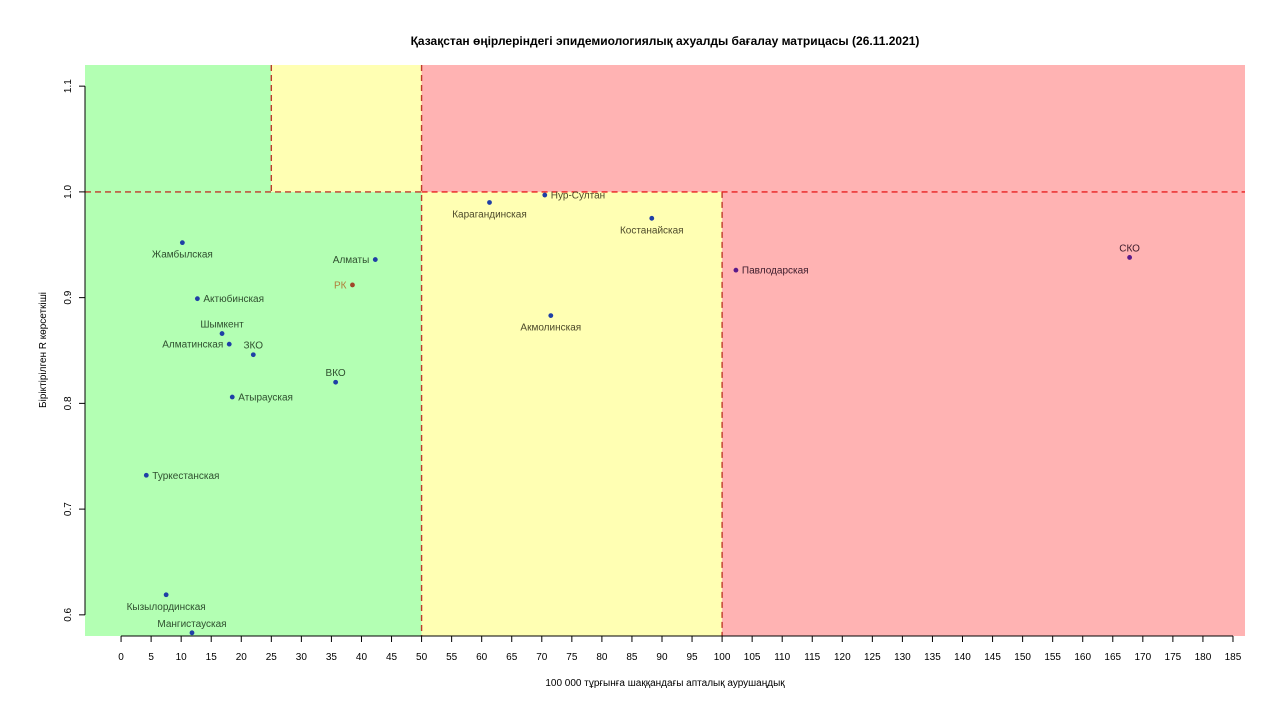 The image size is (1280, 720). What do you see at coordinates (1112, 657) in the screenshot?
I see `x-tick-label: 165` at bounding box center [1112, 657].